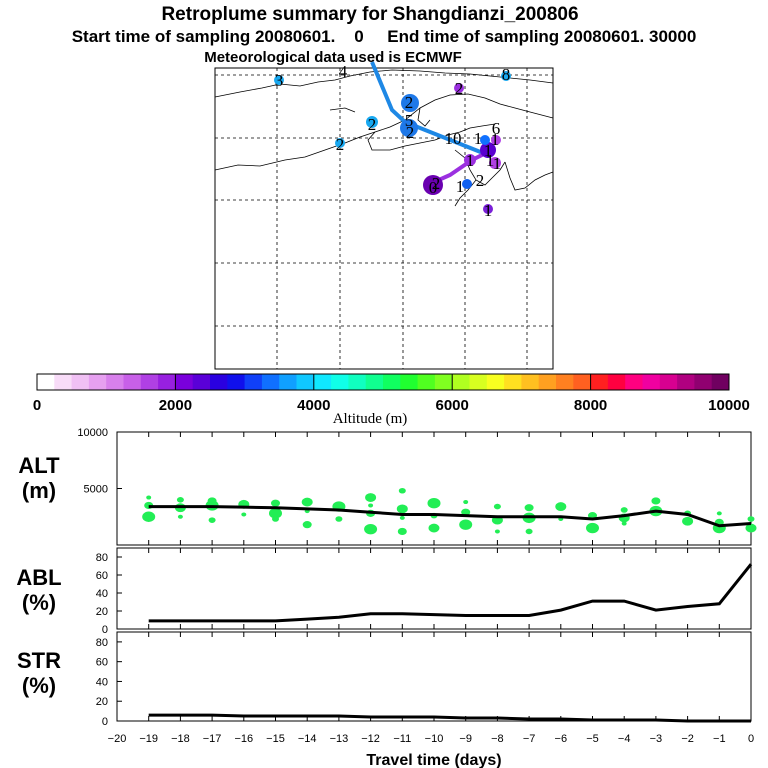 Image resolution: width=768 pixels, height=768 pixels. What do you see at coordinates (102, 682) in the screenshot?
I see `y-tick-label: 40` at bounding box center [102, 682].